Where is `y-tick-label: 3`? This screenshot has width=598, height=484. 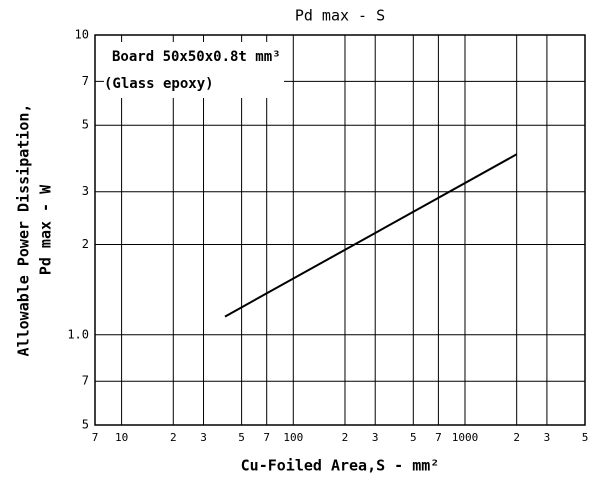
y-tick-label: 3 is located at coordinates (85, 191).